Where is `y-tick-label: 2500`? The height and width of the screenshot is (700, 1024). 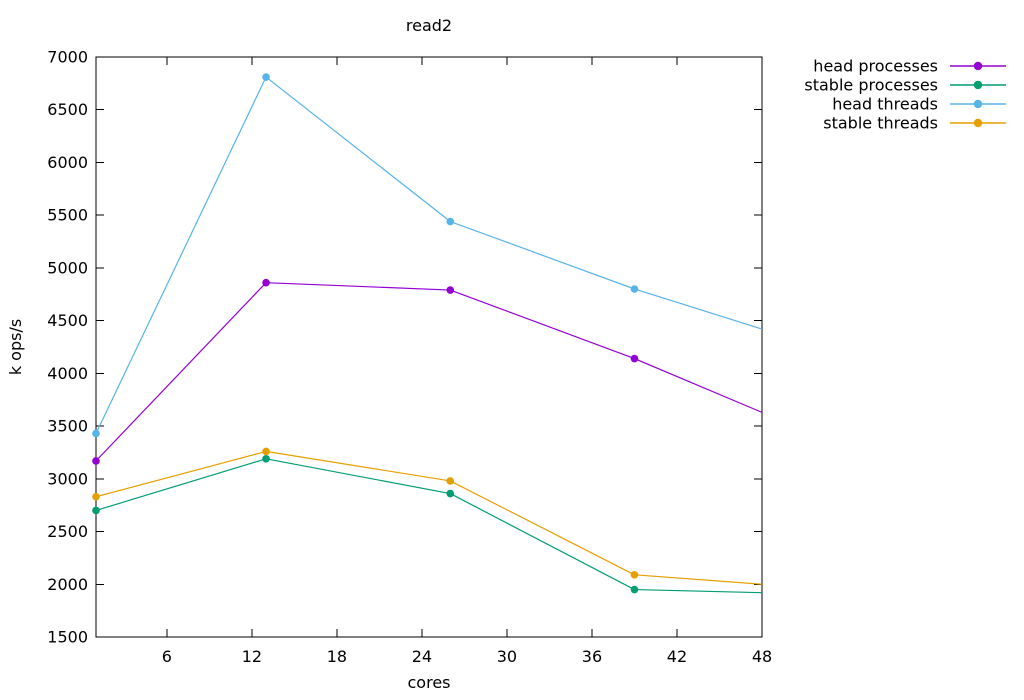 y-tick-label: 2500 is located at coordinates (67, 531).